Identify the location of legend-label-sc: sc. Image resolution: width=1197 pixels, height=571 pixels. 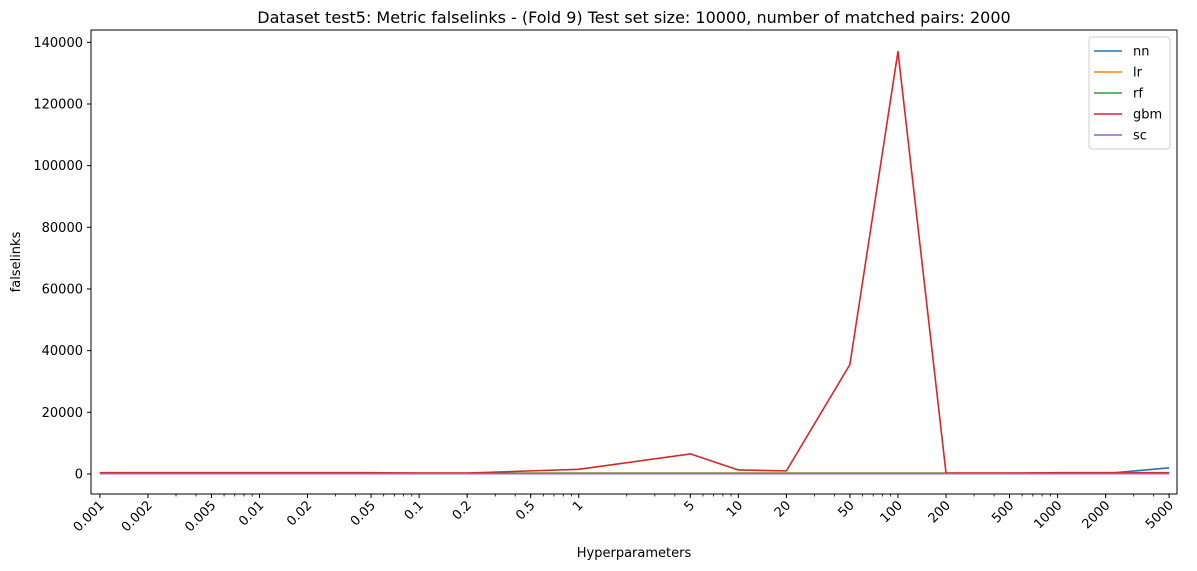
(1140, 136).